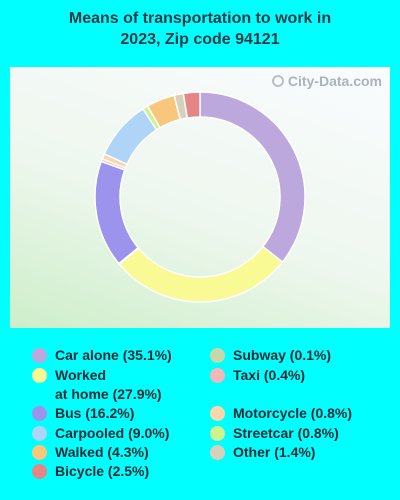 Image resolution: width=400 pixels, height=500 pixels. Describe the element at coordinates (277, 81) in the screenshot. I see `magnifier-icon` at that location.